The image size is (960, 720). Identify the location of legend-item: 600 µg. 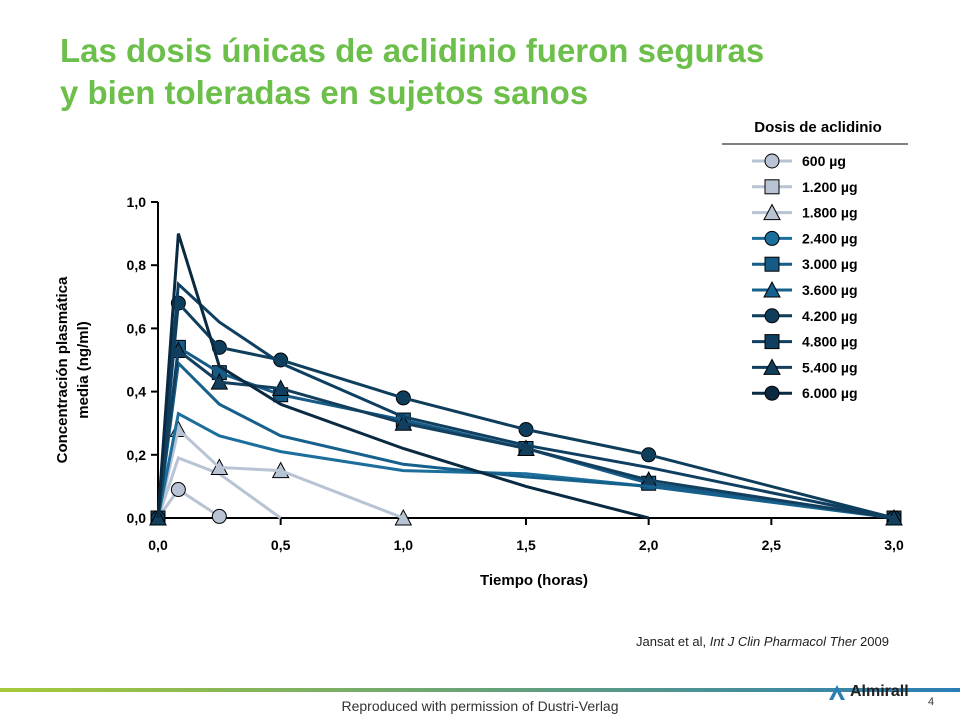
(799, 161).